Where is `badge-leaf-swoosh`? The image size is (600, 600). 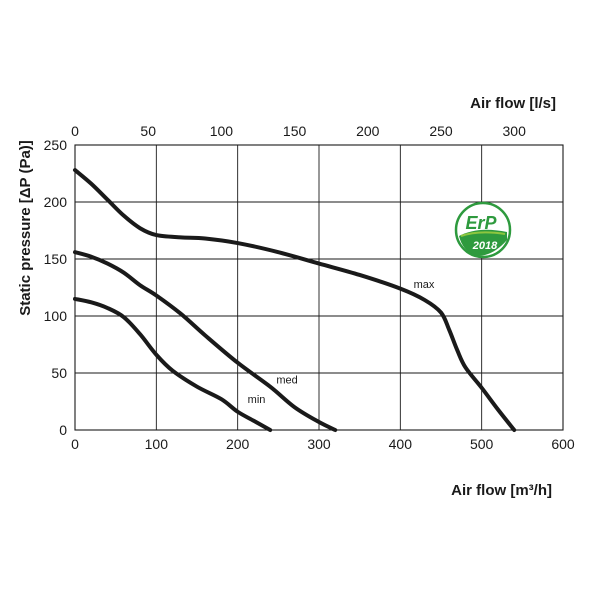 badge-leaf-swoosh is located at coordinates (483, 242).